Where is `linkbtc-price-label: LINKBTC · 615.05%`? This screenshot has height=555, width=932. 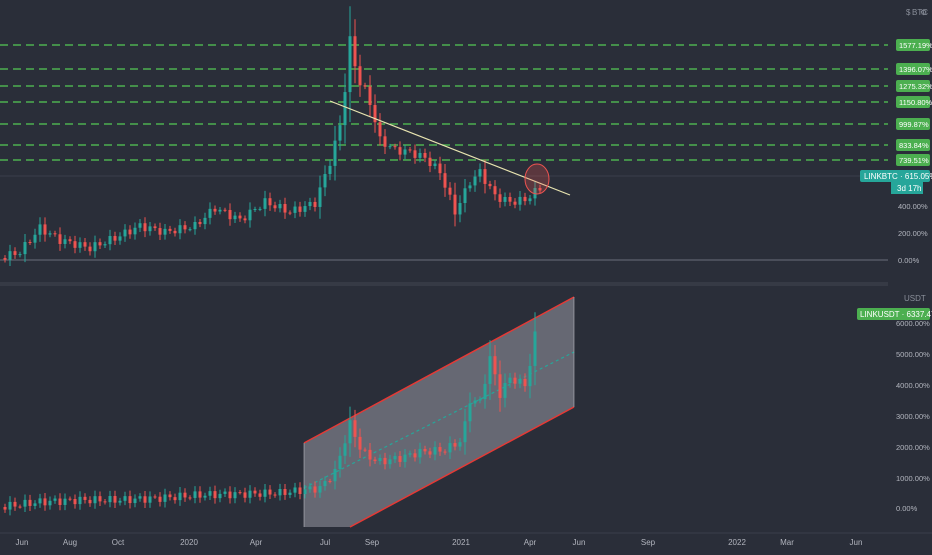 linkbtc-price-label: LINKBTC · 615.05% is located at coordinates (898, 176).